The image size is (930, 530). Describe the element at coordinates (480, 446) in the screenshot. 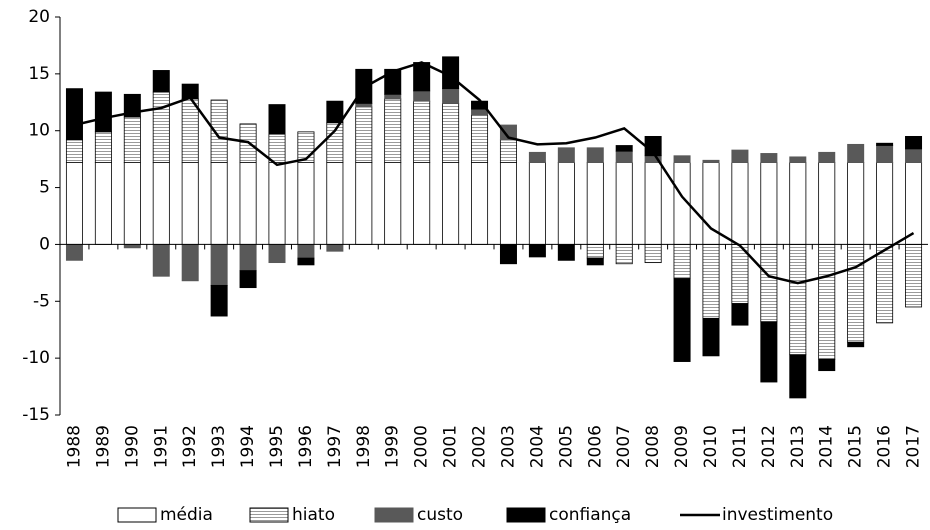

I see `x-tick-label: 2002` at that location.